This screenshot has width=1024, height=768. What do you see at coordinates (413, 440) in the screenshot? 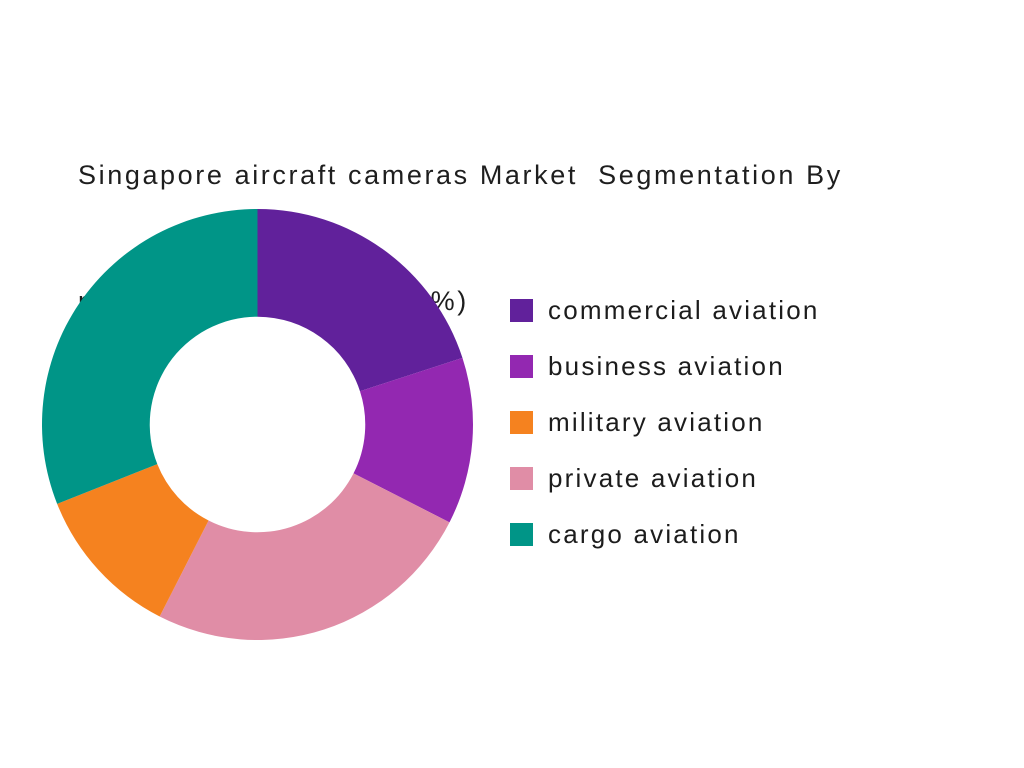
I see `donut-slice-business-aviation` at bounding box center [413, 440].